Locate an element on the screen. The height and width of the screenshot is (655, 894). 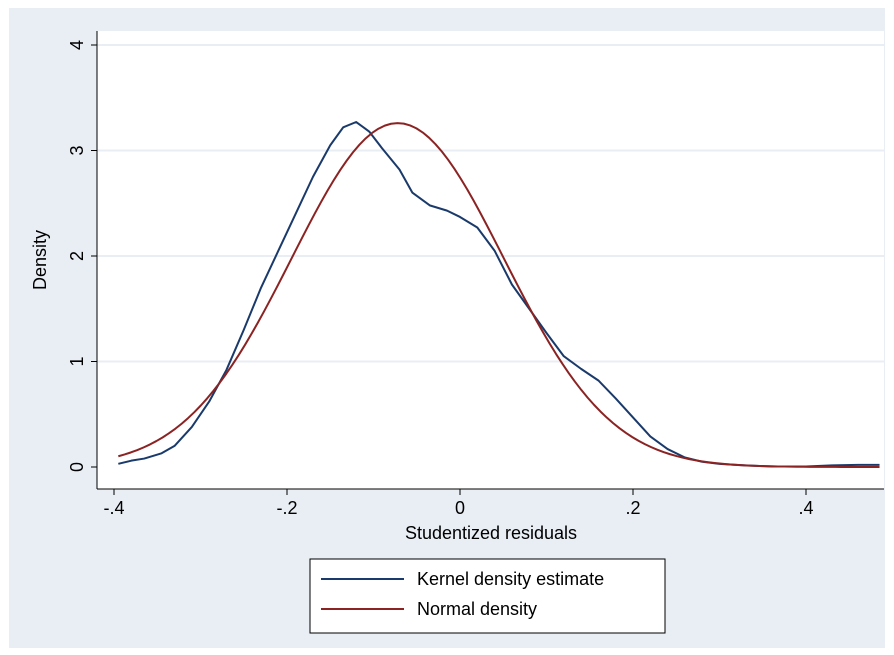
y-ticks: 0 1 2 3 4 is located at coordinates (82, 256).